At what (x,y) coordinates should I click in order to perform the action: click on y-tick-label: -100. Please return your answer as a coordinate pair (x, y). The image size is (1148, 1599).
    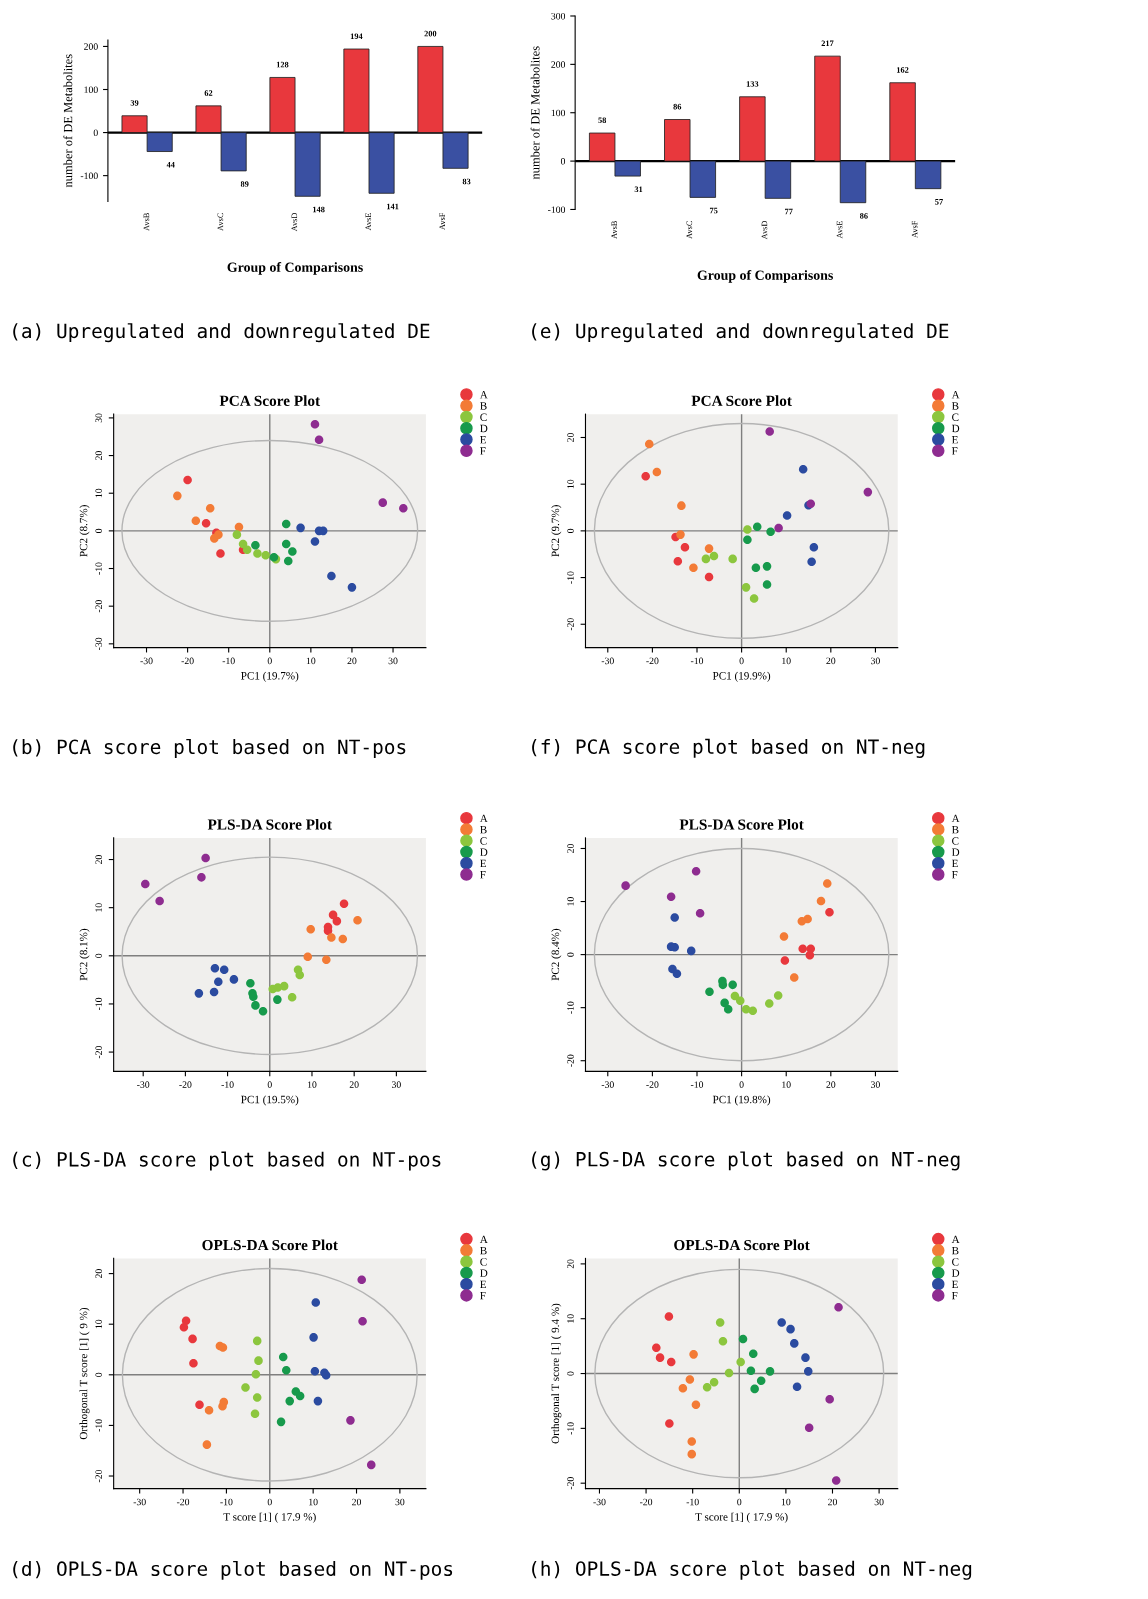
    Looking at the image, I should click on (89, 176).